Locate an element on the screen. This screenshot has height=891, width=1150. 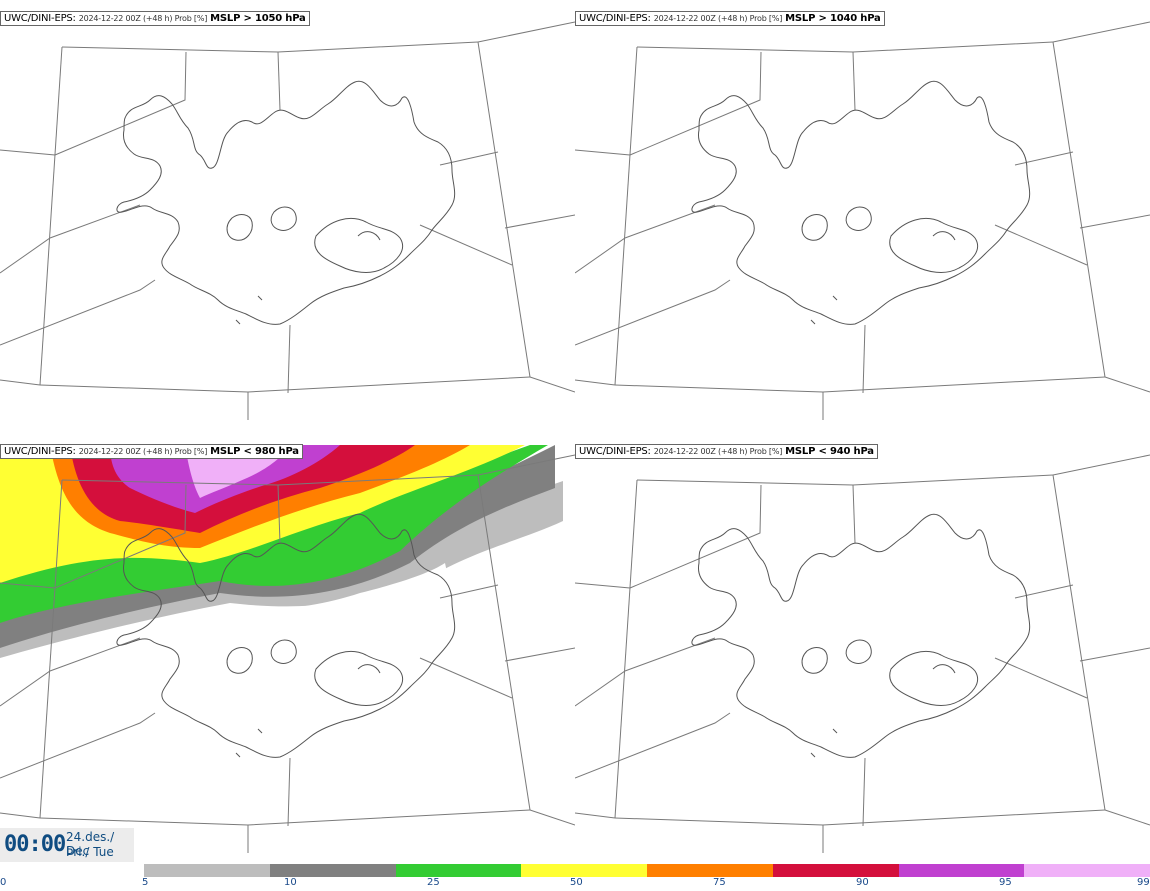
legend-label: 0 is located at coordinates (3, 882).